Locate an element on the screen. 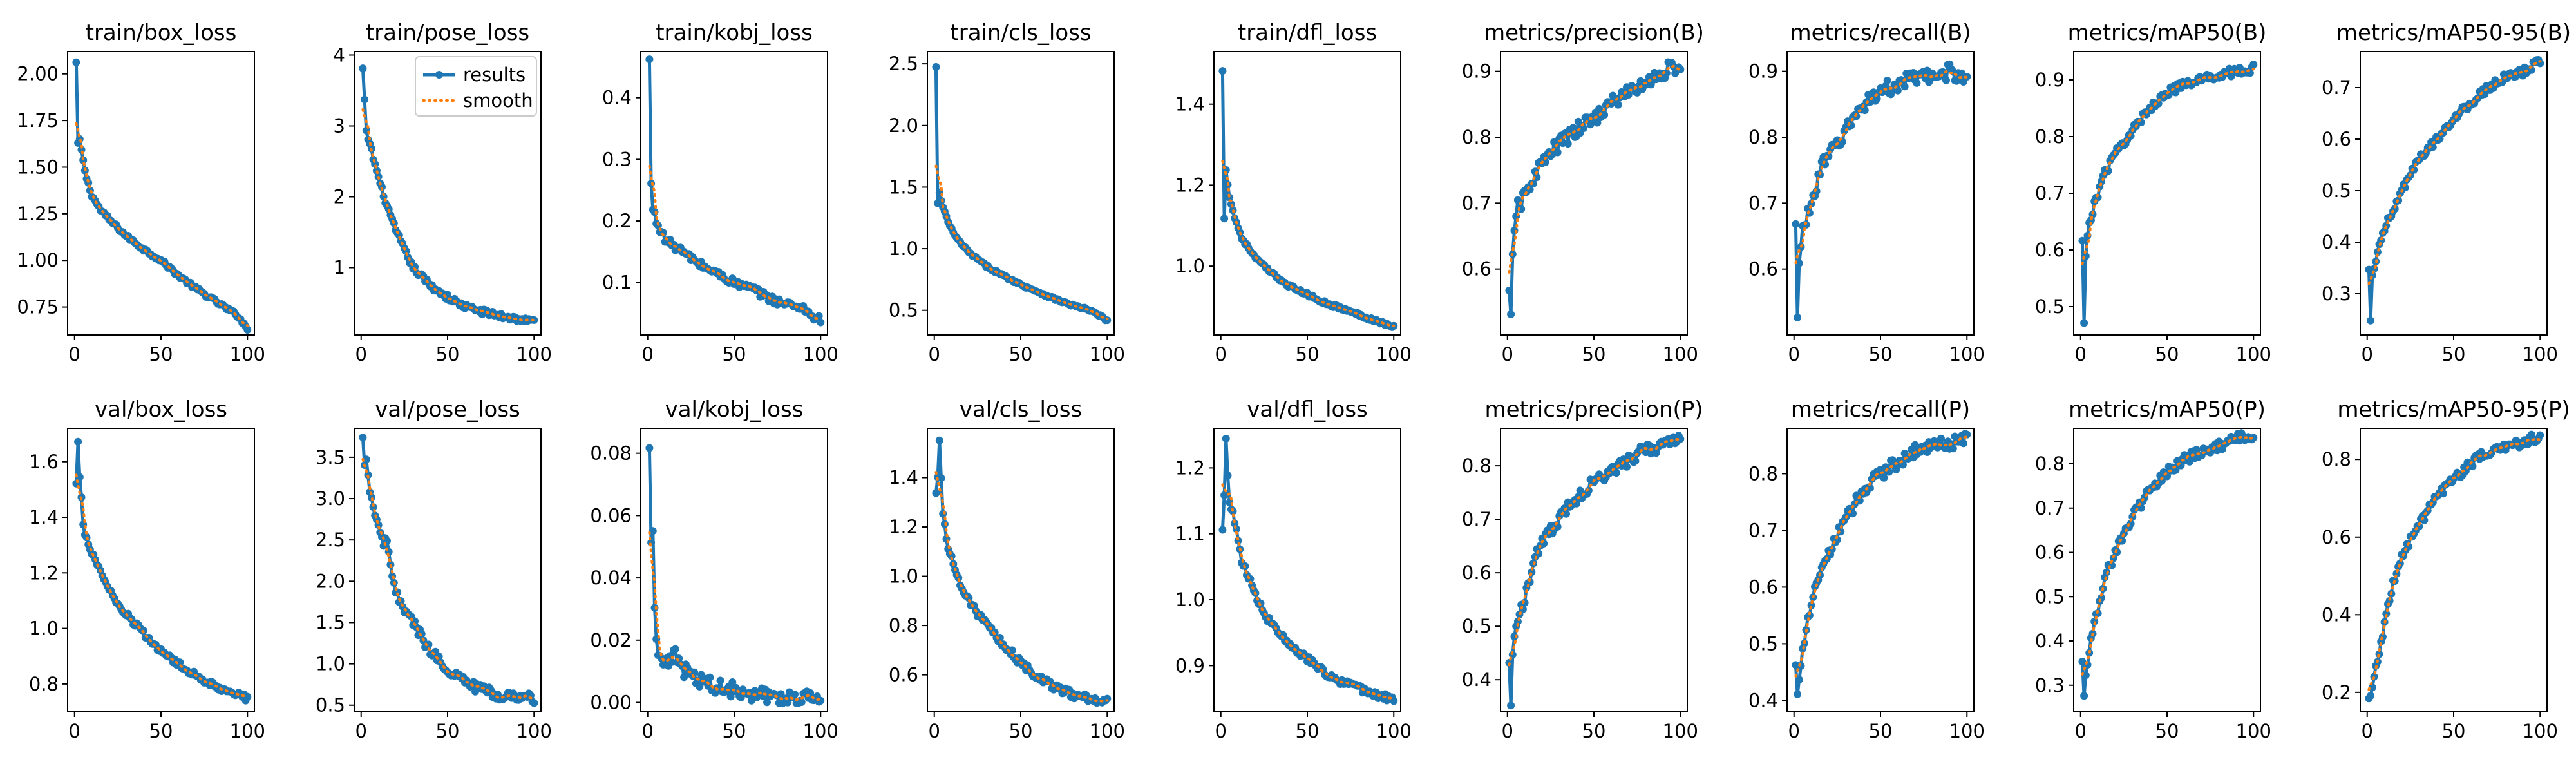  chart-panel: train/pose_loss 1 2 3 4 0 50 100 results smooth is located at coordinates (443, 192).